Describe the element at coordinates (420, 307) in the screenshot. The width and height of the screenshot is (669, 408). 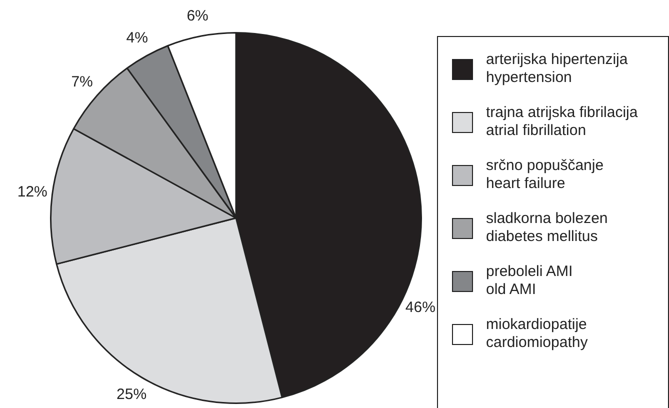
I see `data-label: 46%` at that location.